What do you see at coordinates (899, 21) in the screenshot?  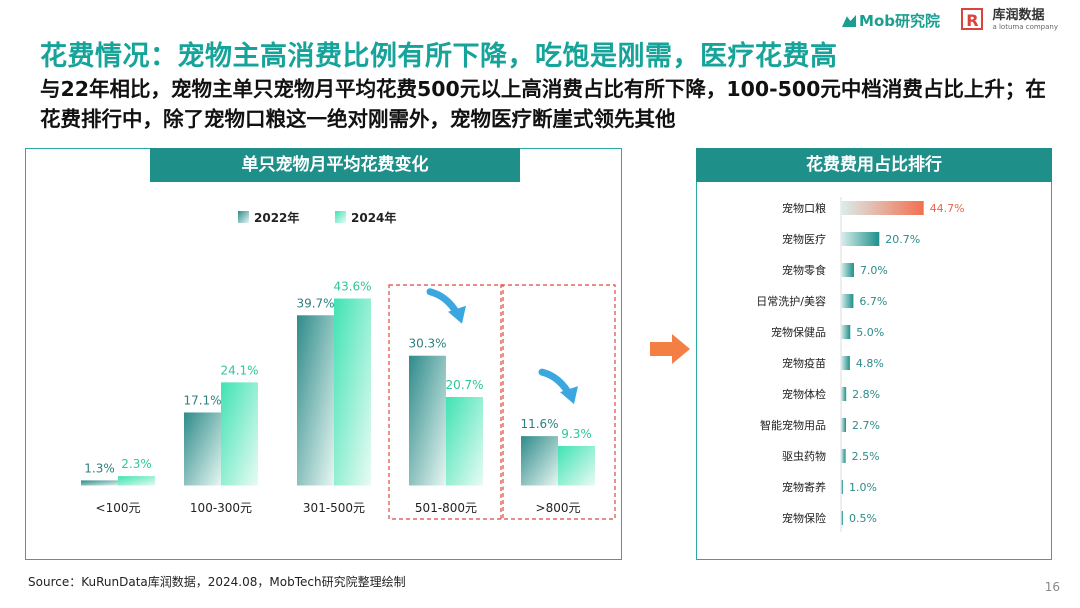 I see `mob-logo-text: Mob研究院` at bounding box center [899, 21].